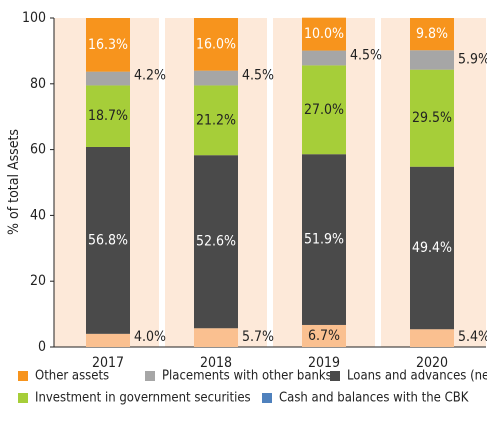 Image resolution: width=487 pixels, height=427 pixels. I want to click on data-label: 10.0%, so click(324, 34).